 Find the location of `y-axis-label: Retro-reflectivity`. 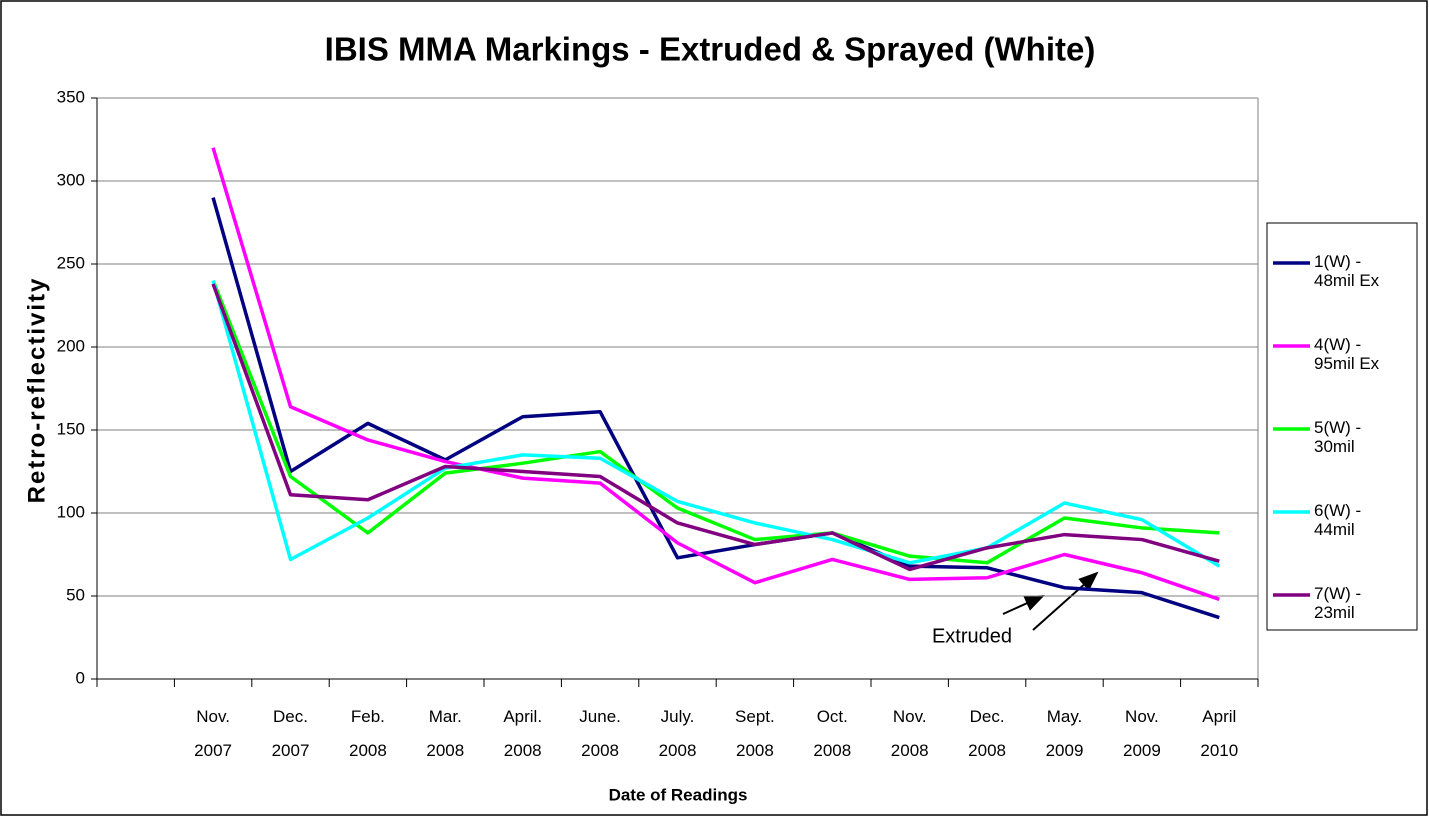

y-axis-label: Retro-reflectivity is located at coordinates (36, 390).